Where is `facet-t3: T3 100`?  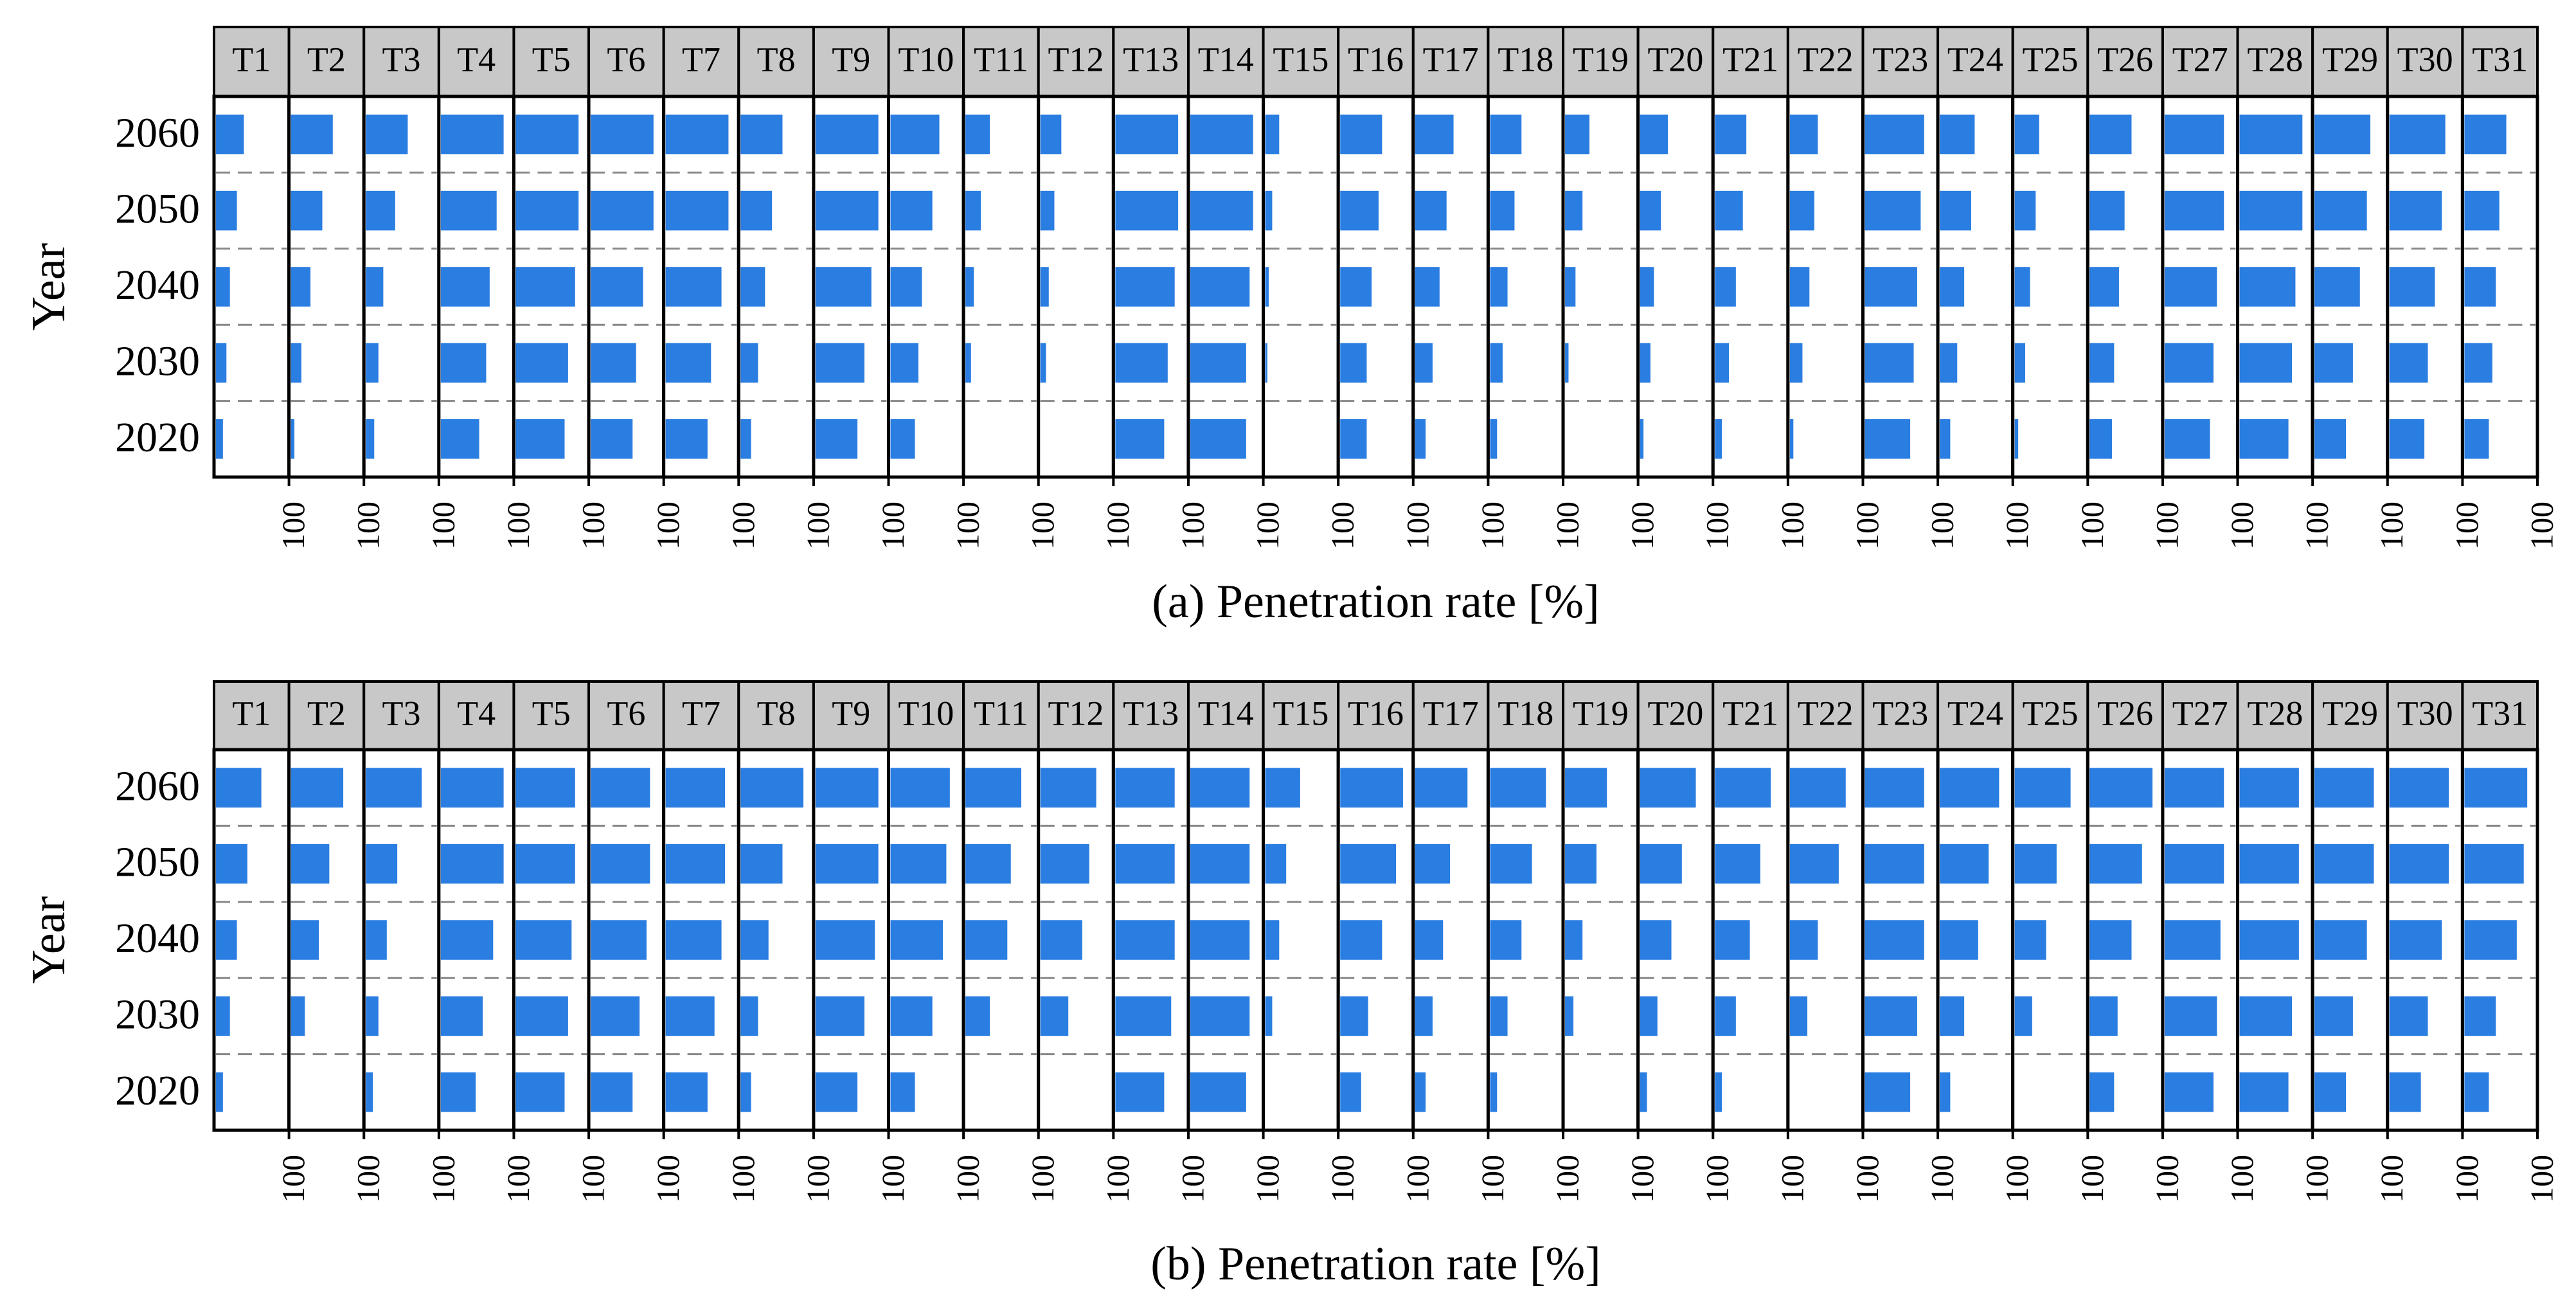
facet-t3: T3 100 is located at coordinates (411, 941).